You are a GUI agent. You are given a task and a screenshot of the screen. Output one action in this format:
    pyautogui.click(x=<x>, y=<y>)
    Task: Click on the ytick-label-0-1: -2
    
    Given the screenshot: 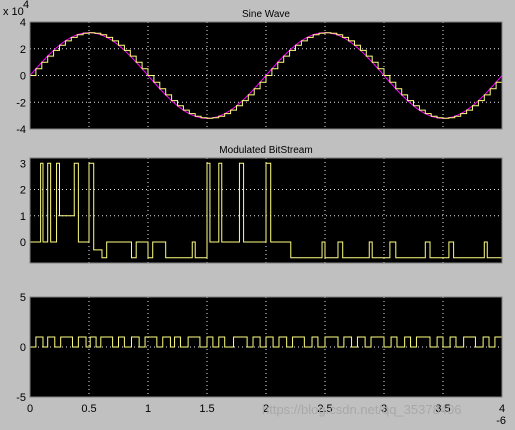 What is the action you would take?
    pyautogui.click(x=21, y=103)
    